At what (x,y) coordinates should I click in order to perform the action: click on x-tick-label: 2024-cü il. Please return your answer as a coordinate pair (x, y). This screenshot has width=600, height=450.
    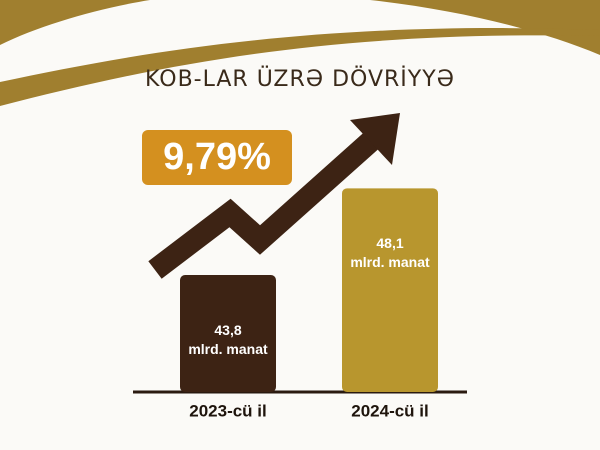
    Looking at the image, I should click on (390, 410).